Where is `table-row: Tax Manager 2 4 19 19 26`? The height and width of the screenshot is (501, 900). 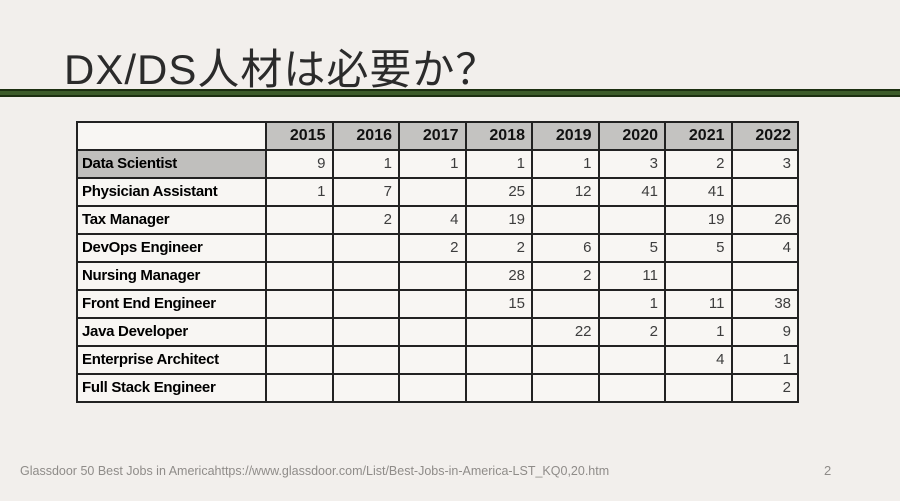 table-row: Tax Manager 2 4 19 19 26 is located at coordinates (437, 220).